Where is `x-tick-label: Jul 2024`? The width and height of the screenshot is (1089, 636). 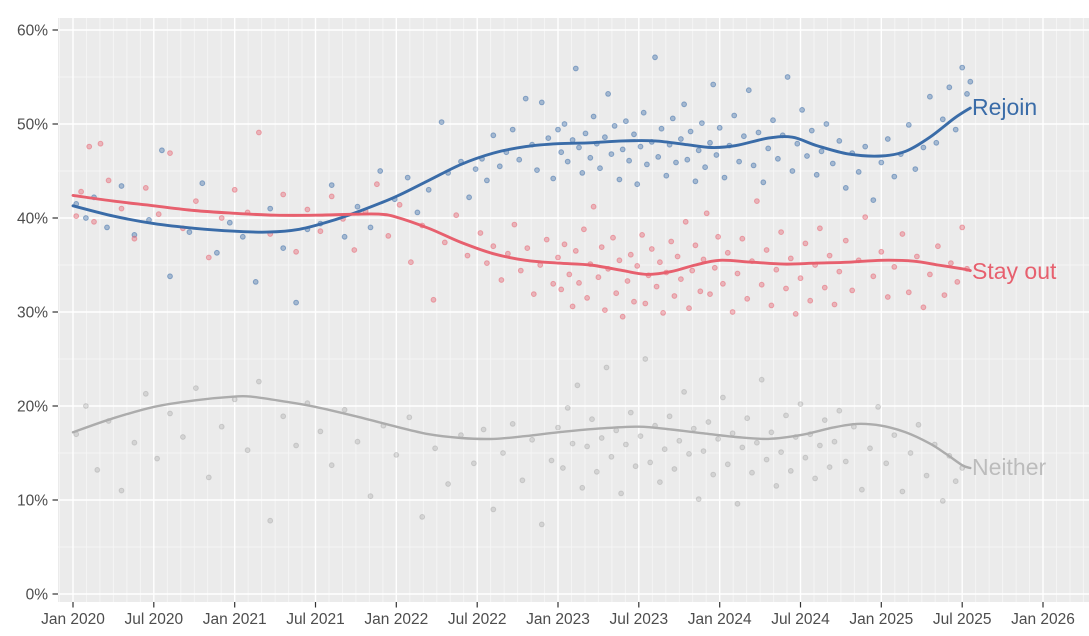
x-tick-label: Jul 2024 is located at coordinates (800, 619).